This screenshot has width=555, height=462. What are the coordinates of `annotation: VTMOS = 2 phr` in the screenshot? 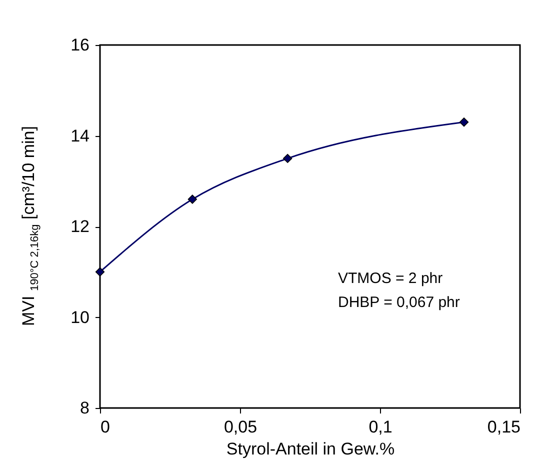 It's located at (390, 278).